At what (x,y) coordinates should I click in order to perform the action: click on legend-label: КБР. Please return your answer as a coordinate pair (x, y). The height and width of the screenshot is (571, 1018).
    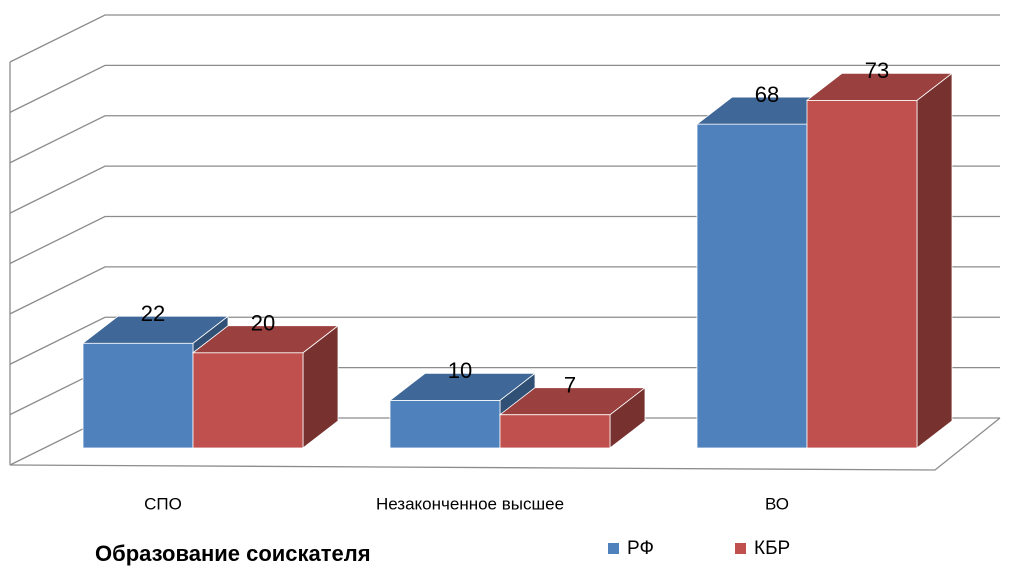
    Looking at the image, I should click on (772, 548).